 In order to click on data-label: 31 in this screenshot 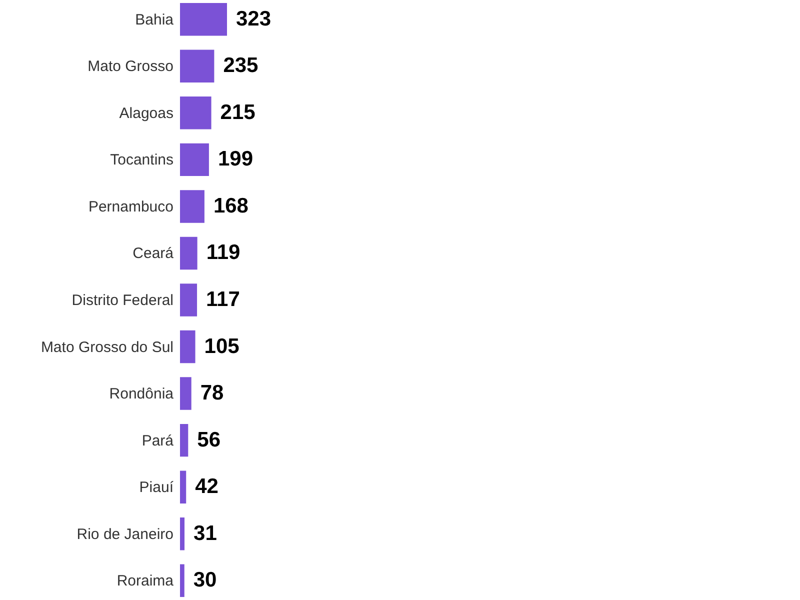, I will do `click(206, 533)`.